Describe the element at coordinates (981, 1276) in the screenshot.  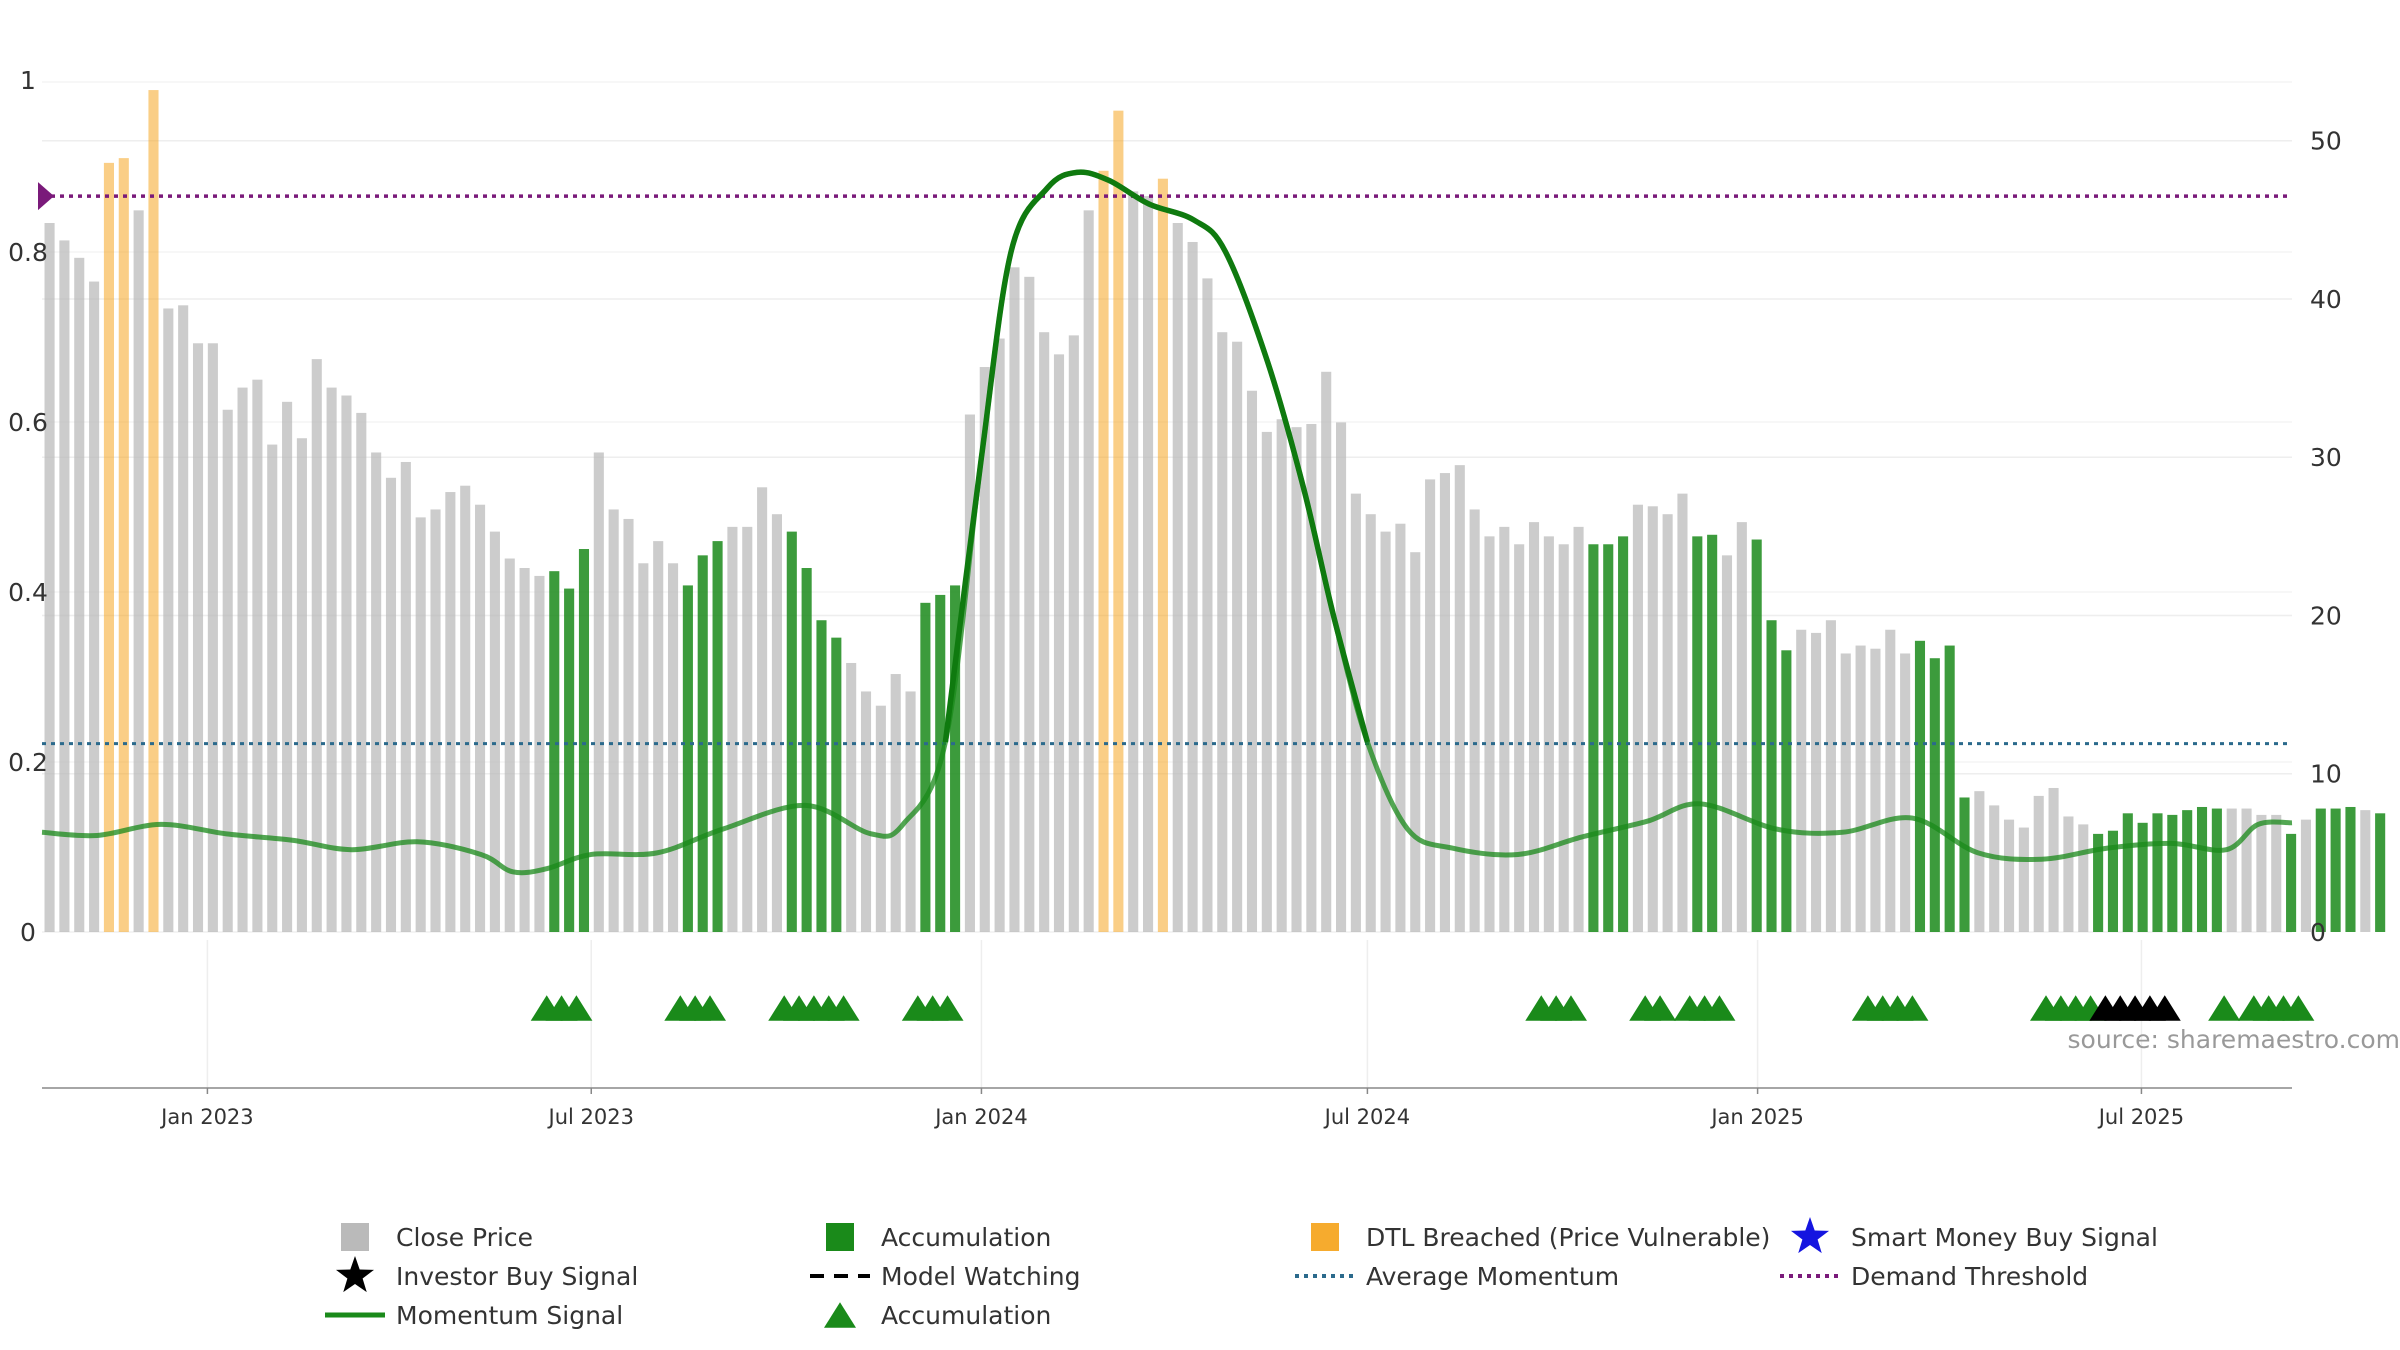
I see `legend-label: Model Watching` at that location.